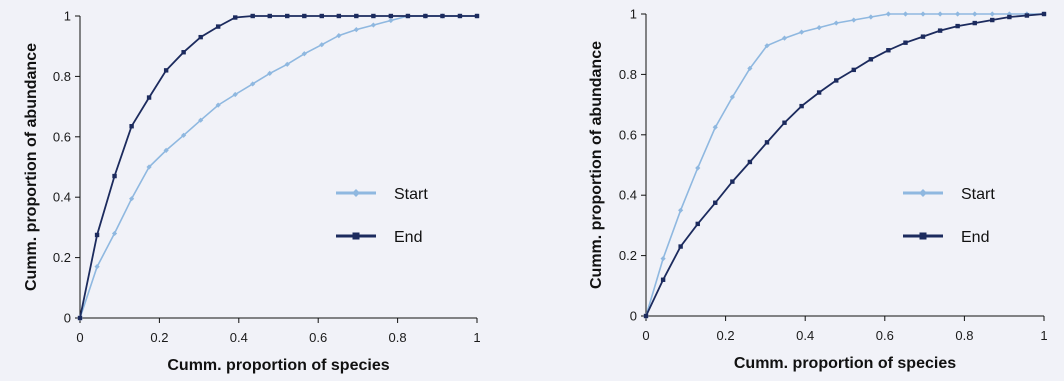  Describe the element at coordinates (356, 193) in the screenshot. I see `legend-marker-start` at that location.